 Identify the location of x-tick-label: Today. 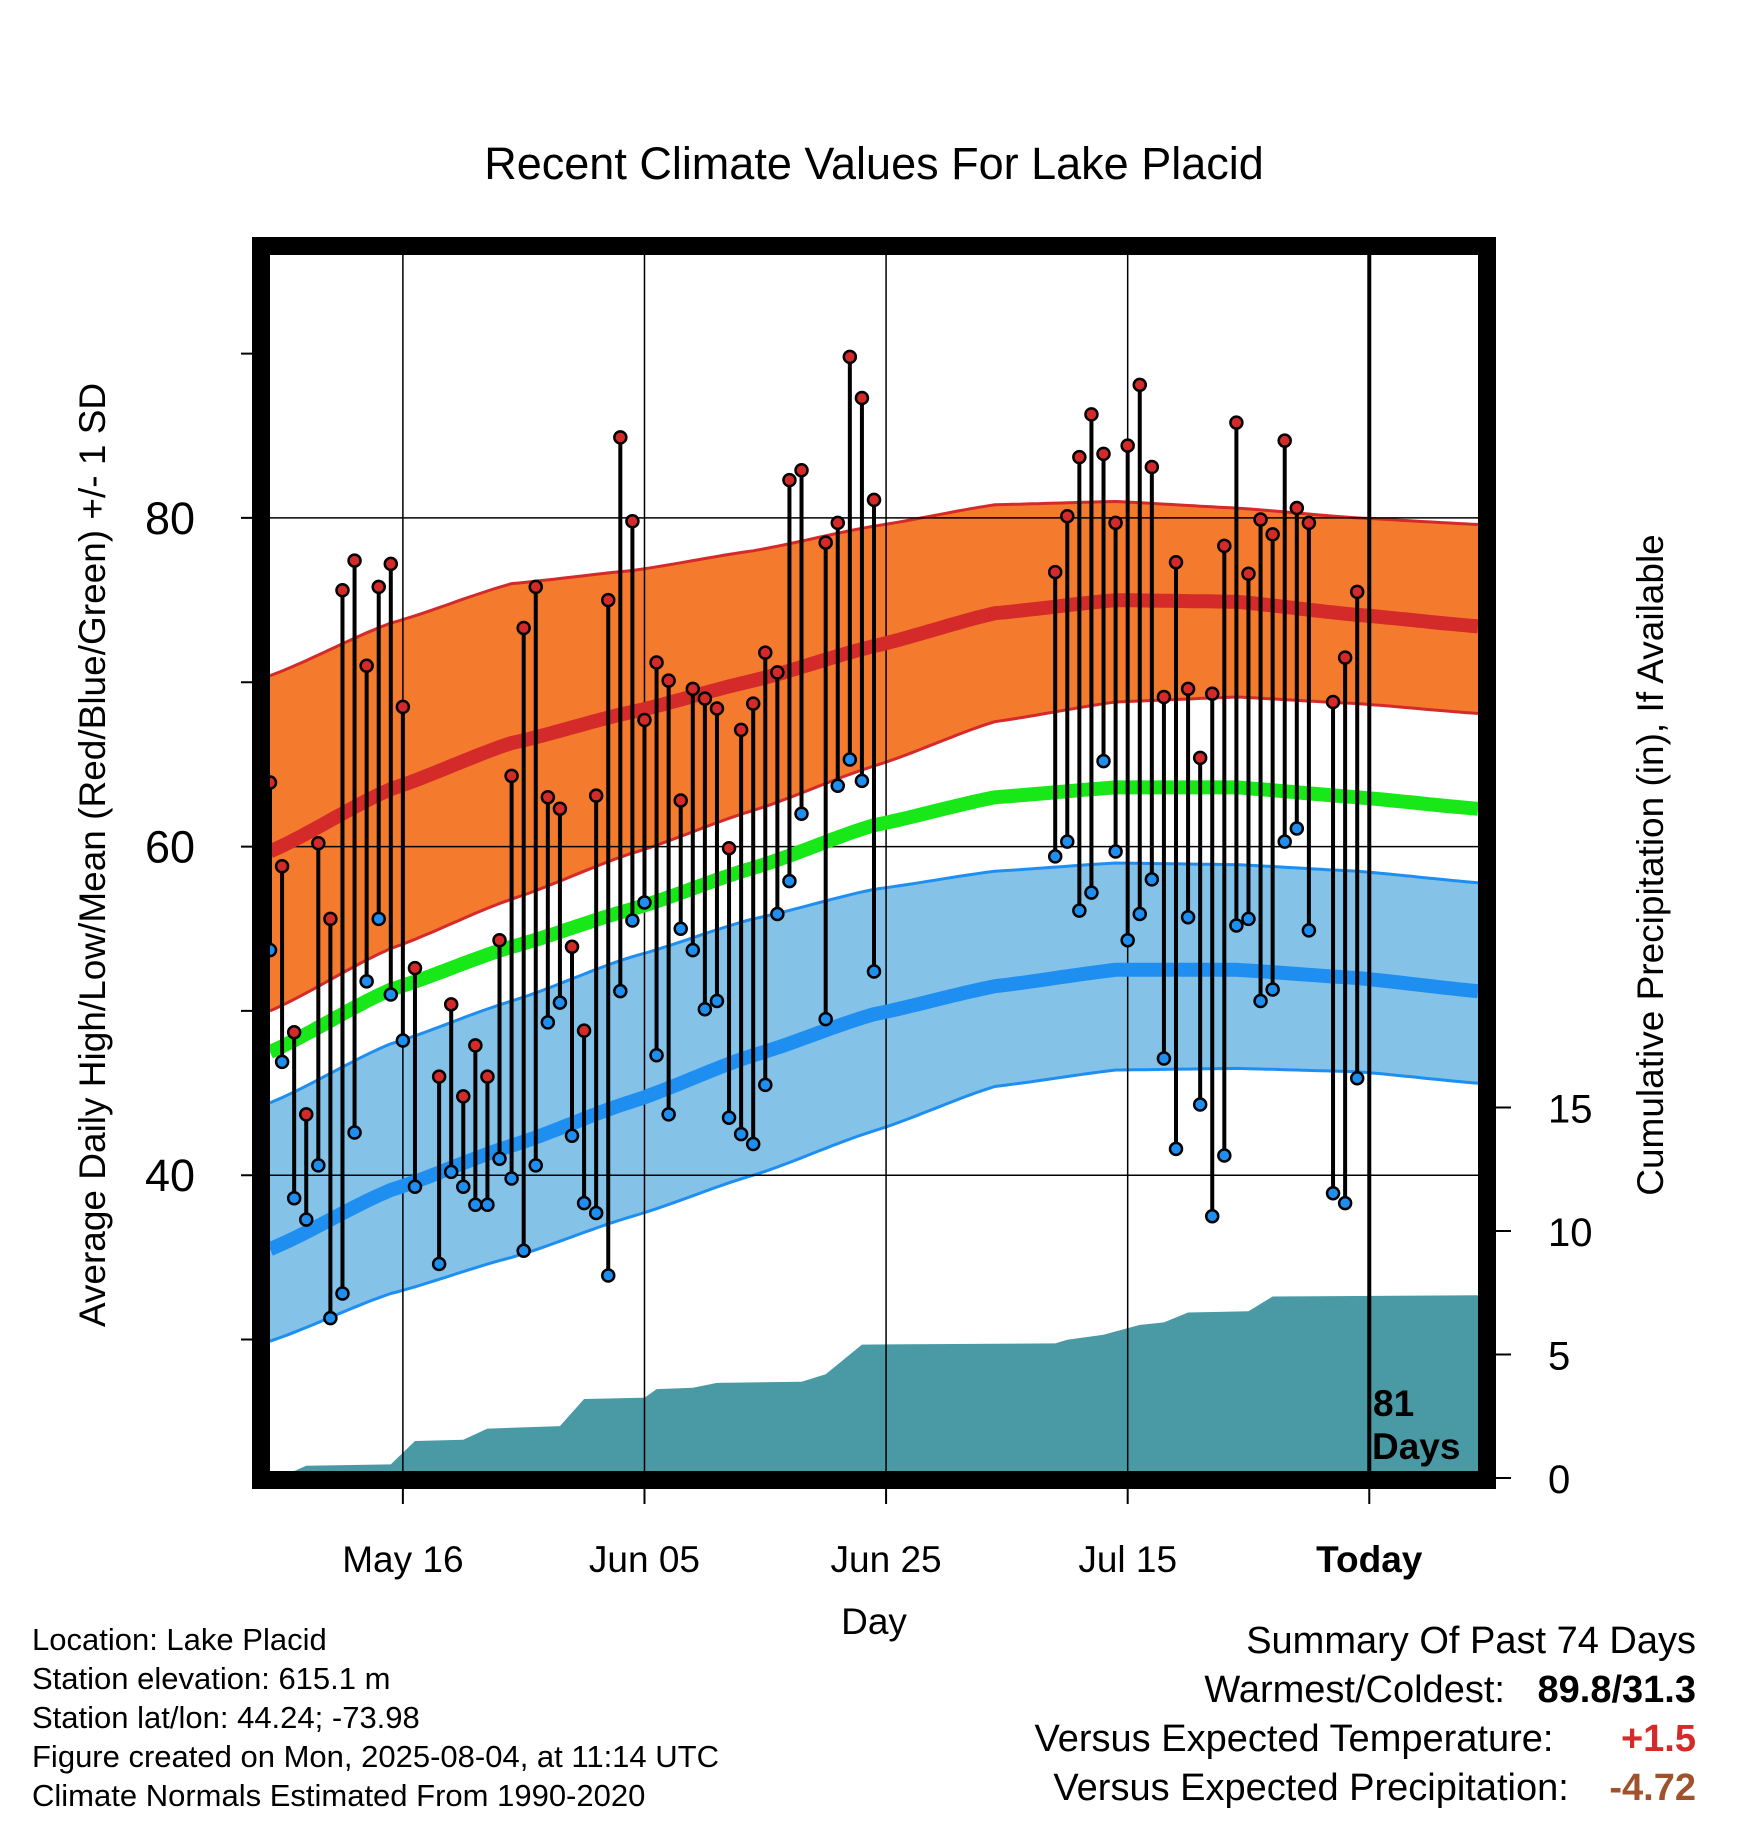
(1369, 1559).